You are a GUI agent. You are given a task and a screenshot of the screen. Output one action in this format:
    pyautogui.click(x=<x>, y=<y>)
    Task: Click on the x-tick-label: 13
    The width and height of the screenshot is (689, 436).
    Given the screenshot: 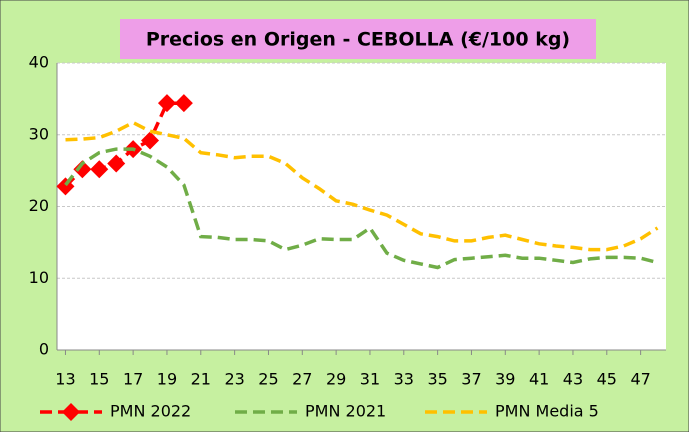 What is the action you would take?
    pyautogui.click(x=65, y=379)
    